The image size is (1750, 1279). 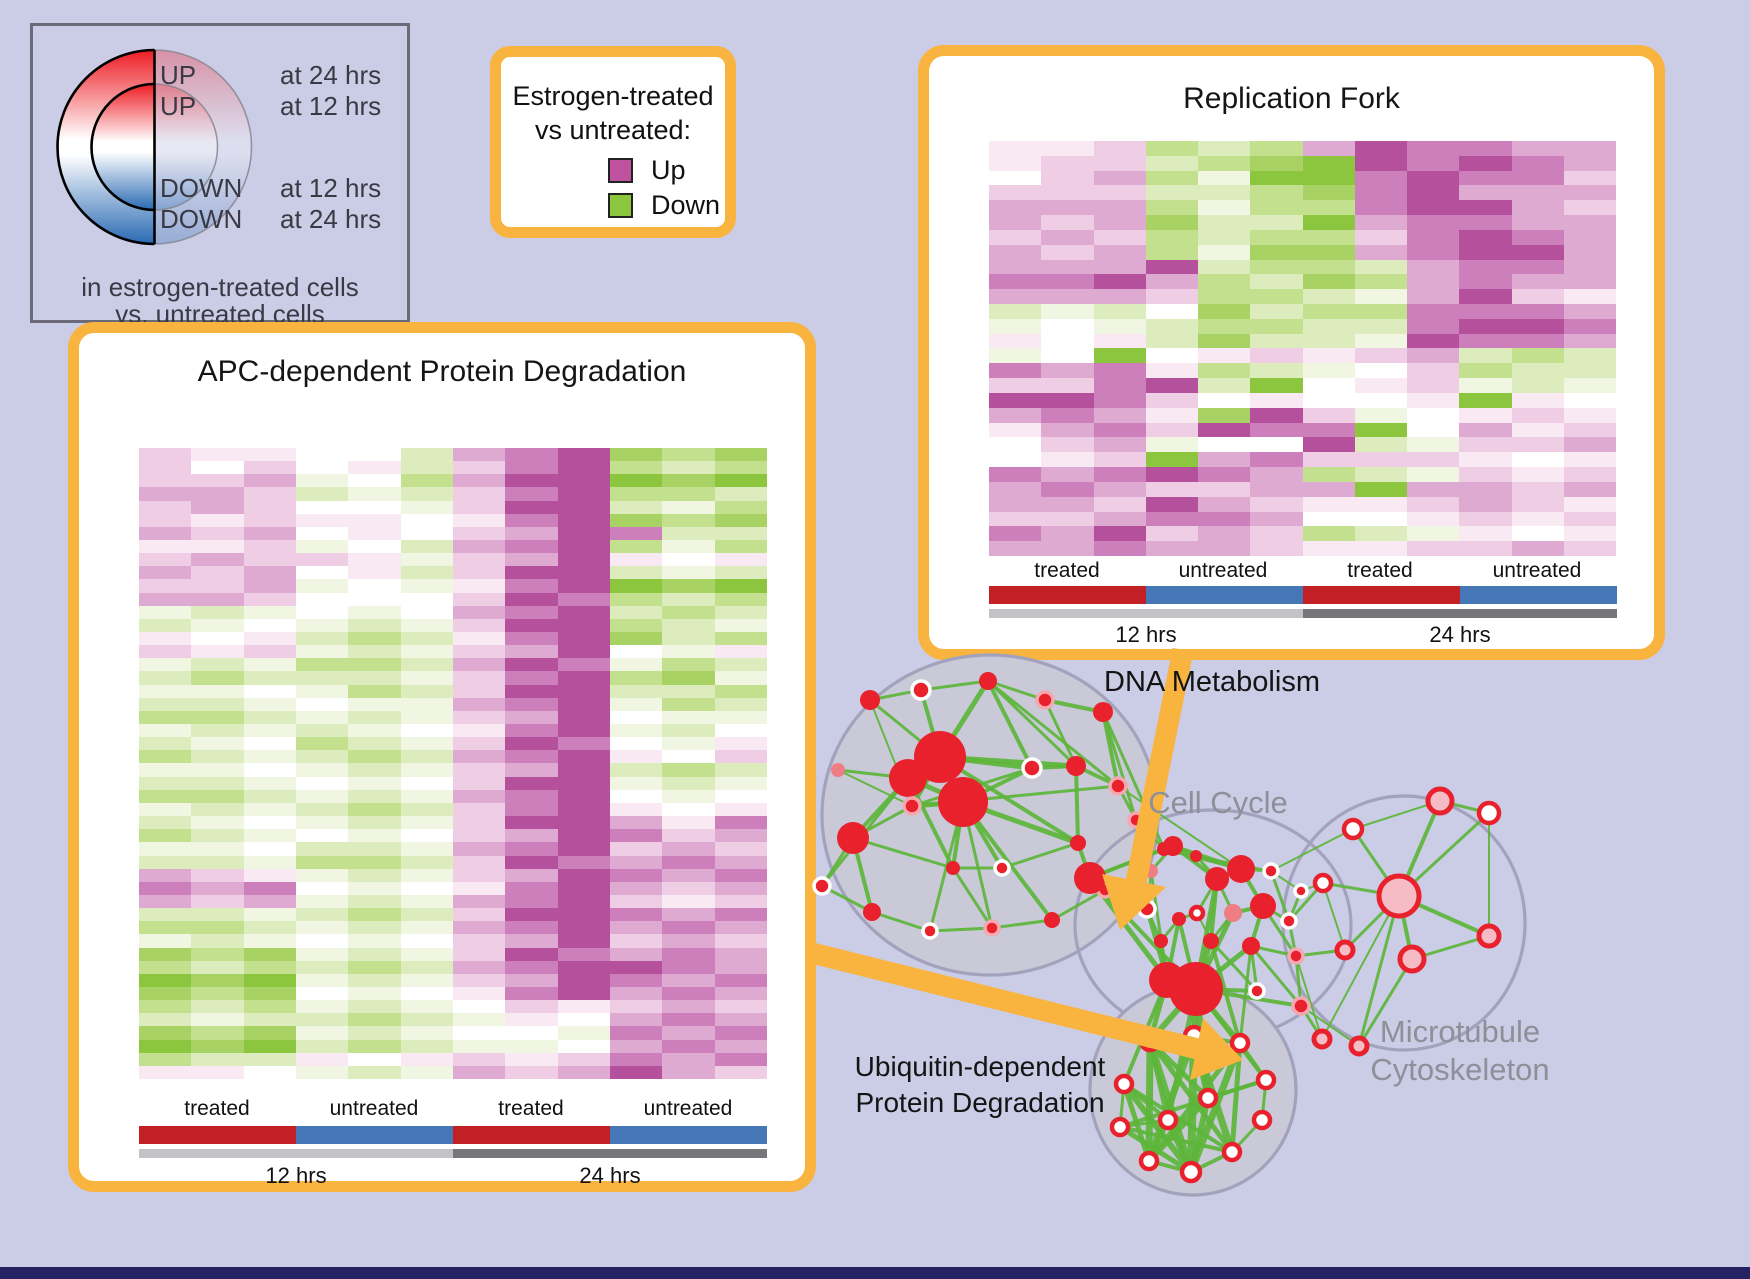 What do you see at coordinates (178, 75) in the screenshot?
I see `legend-up-24-direction: UP` at bounding box center [178, 75].